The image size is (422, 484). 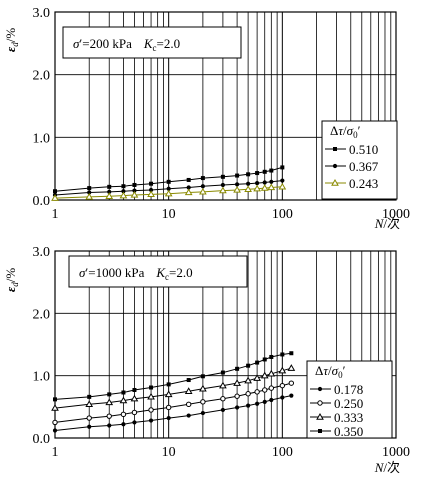 What do you see at coordinates (348, 417) in the screenshot?
I see `legend-label: 0.333` at bounding box center [348, 417].